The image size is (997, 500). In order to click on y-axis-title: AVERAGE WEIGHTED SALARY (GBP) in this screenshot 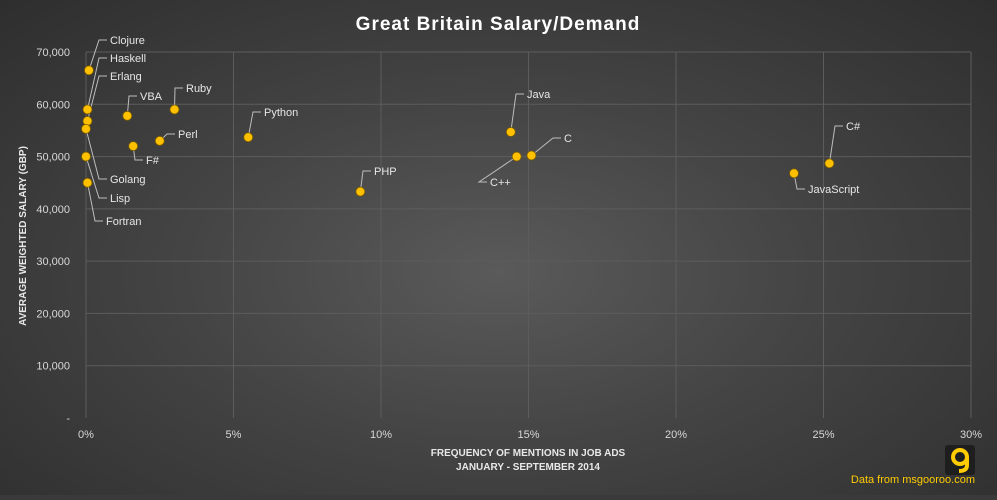, I will do `click(23, 236)`.